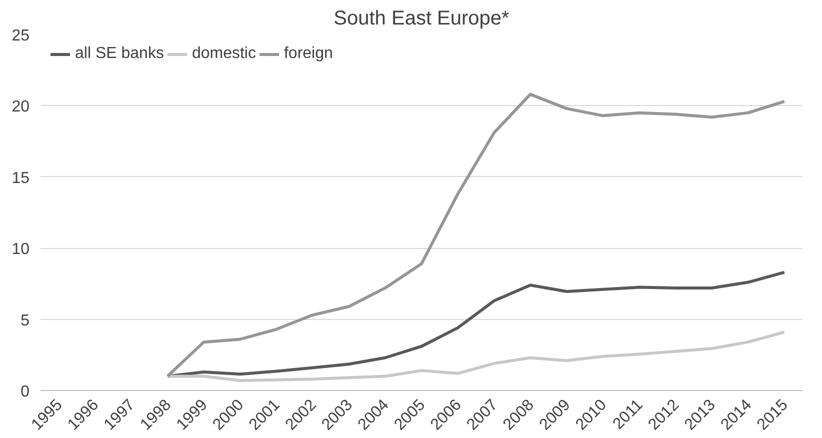  Describe the element at coordinates (21, 249) in the screenshot. I see `y-tick-label: 10` at that location.